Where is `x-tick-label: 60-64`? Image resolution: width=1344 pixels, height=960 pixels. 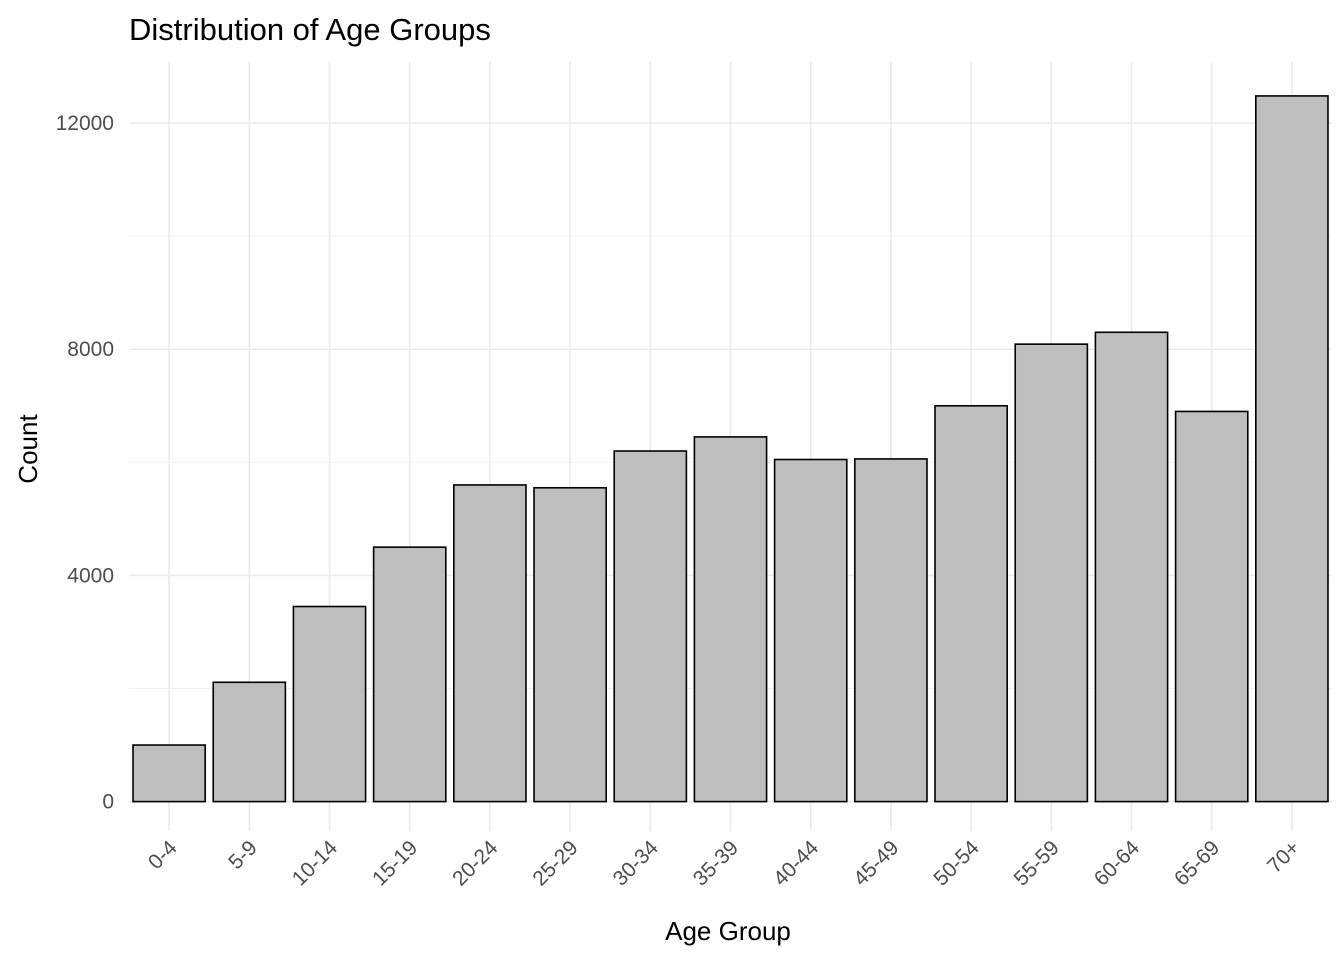
x-tick-label: 60-64 is located at coordinates (1117, 863).